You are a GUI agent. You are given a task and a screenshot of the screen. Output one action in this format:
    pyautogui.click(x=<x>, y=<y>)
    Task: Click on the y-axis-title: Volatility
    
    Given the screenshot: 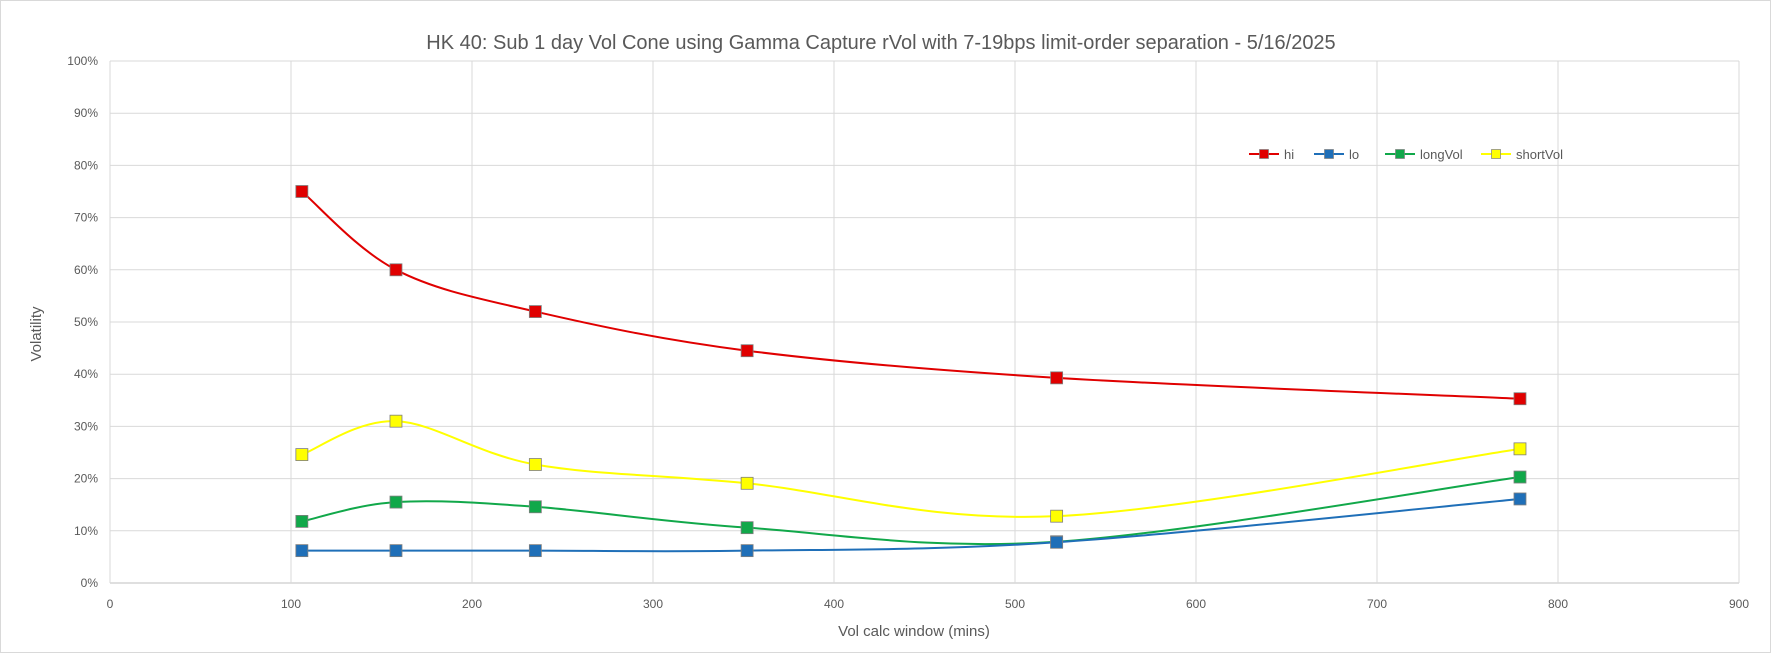 What is the action you would take?
    pyautogui.click(x=36, y=334)
    